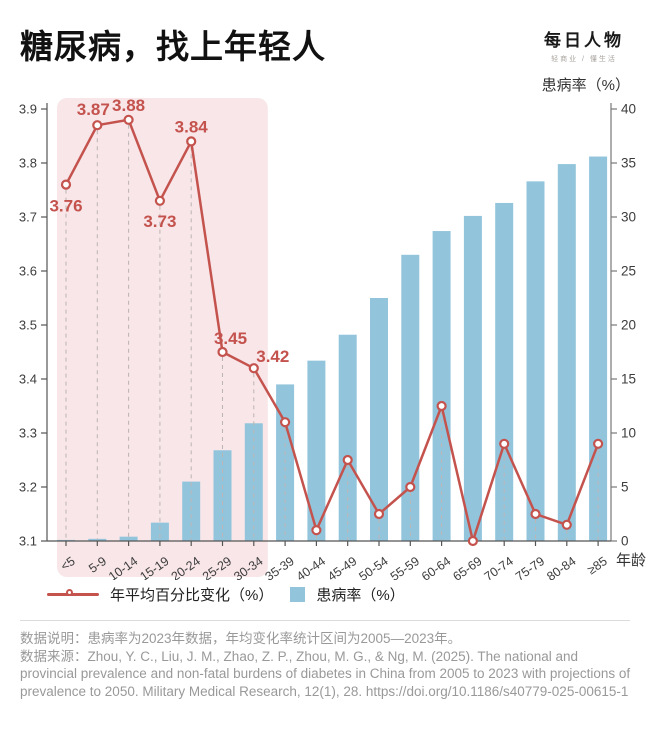  What do you see at coordinates (360, 595) in the screenshot?
I see `legend-label-prevalence: 患病率（%）` at bounding box center [360, 595].